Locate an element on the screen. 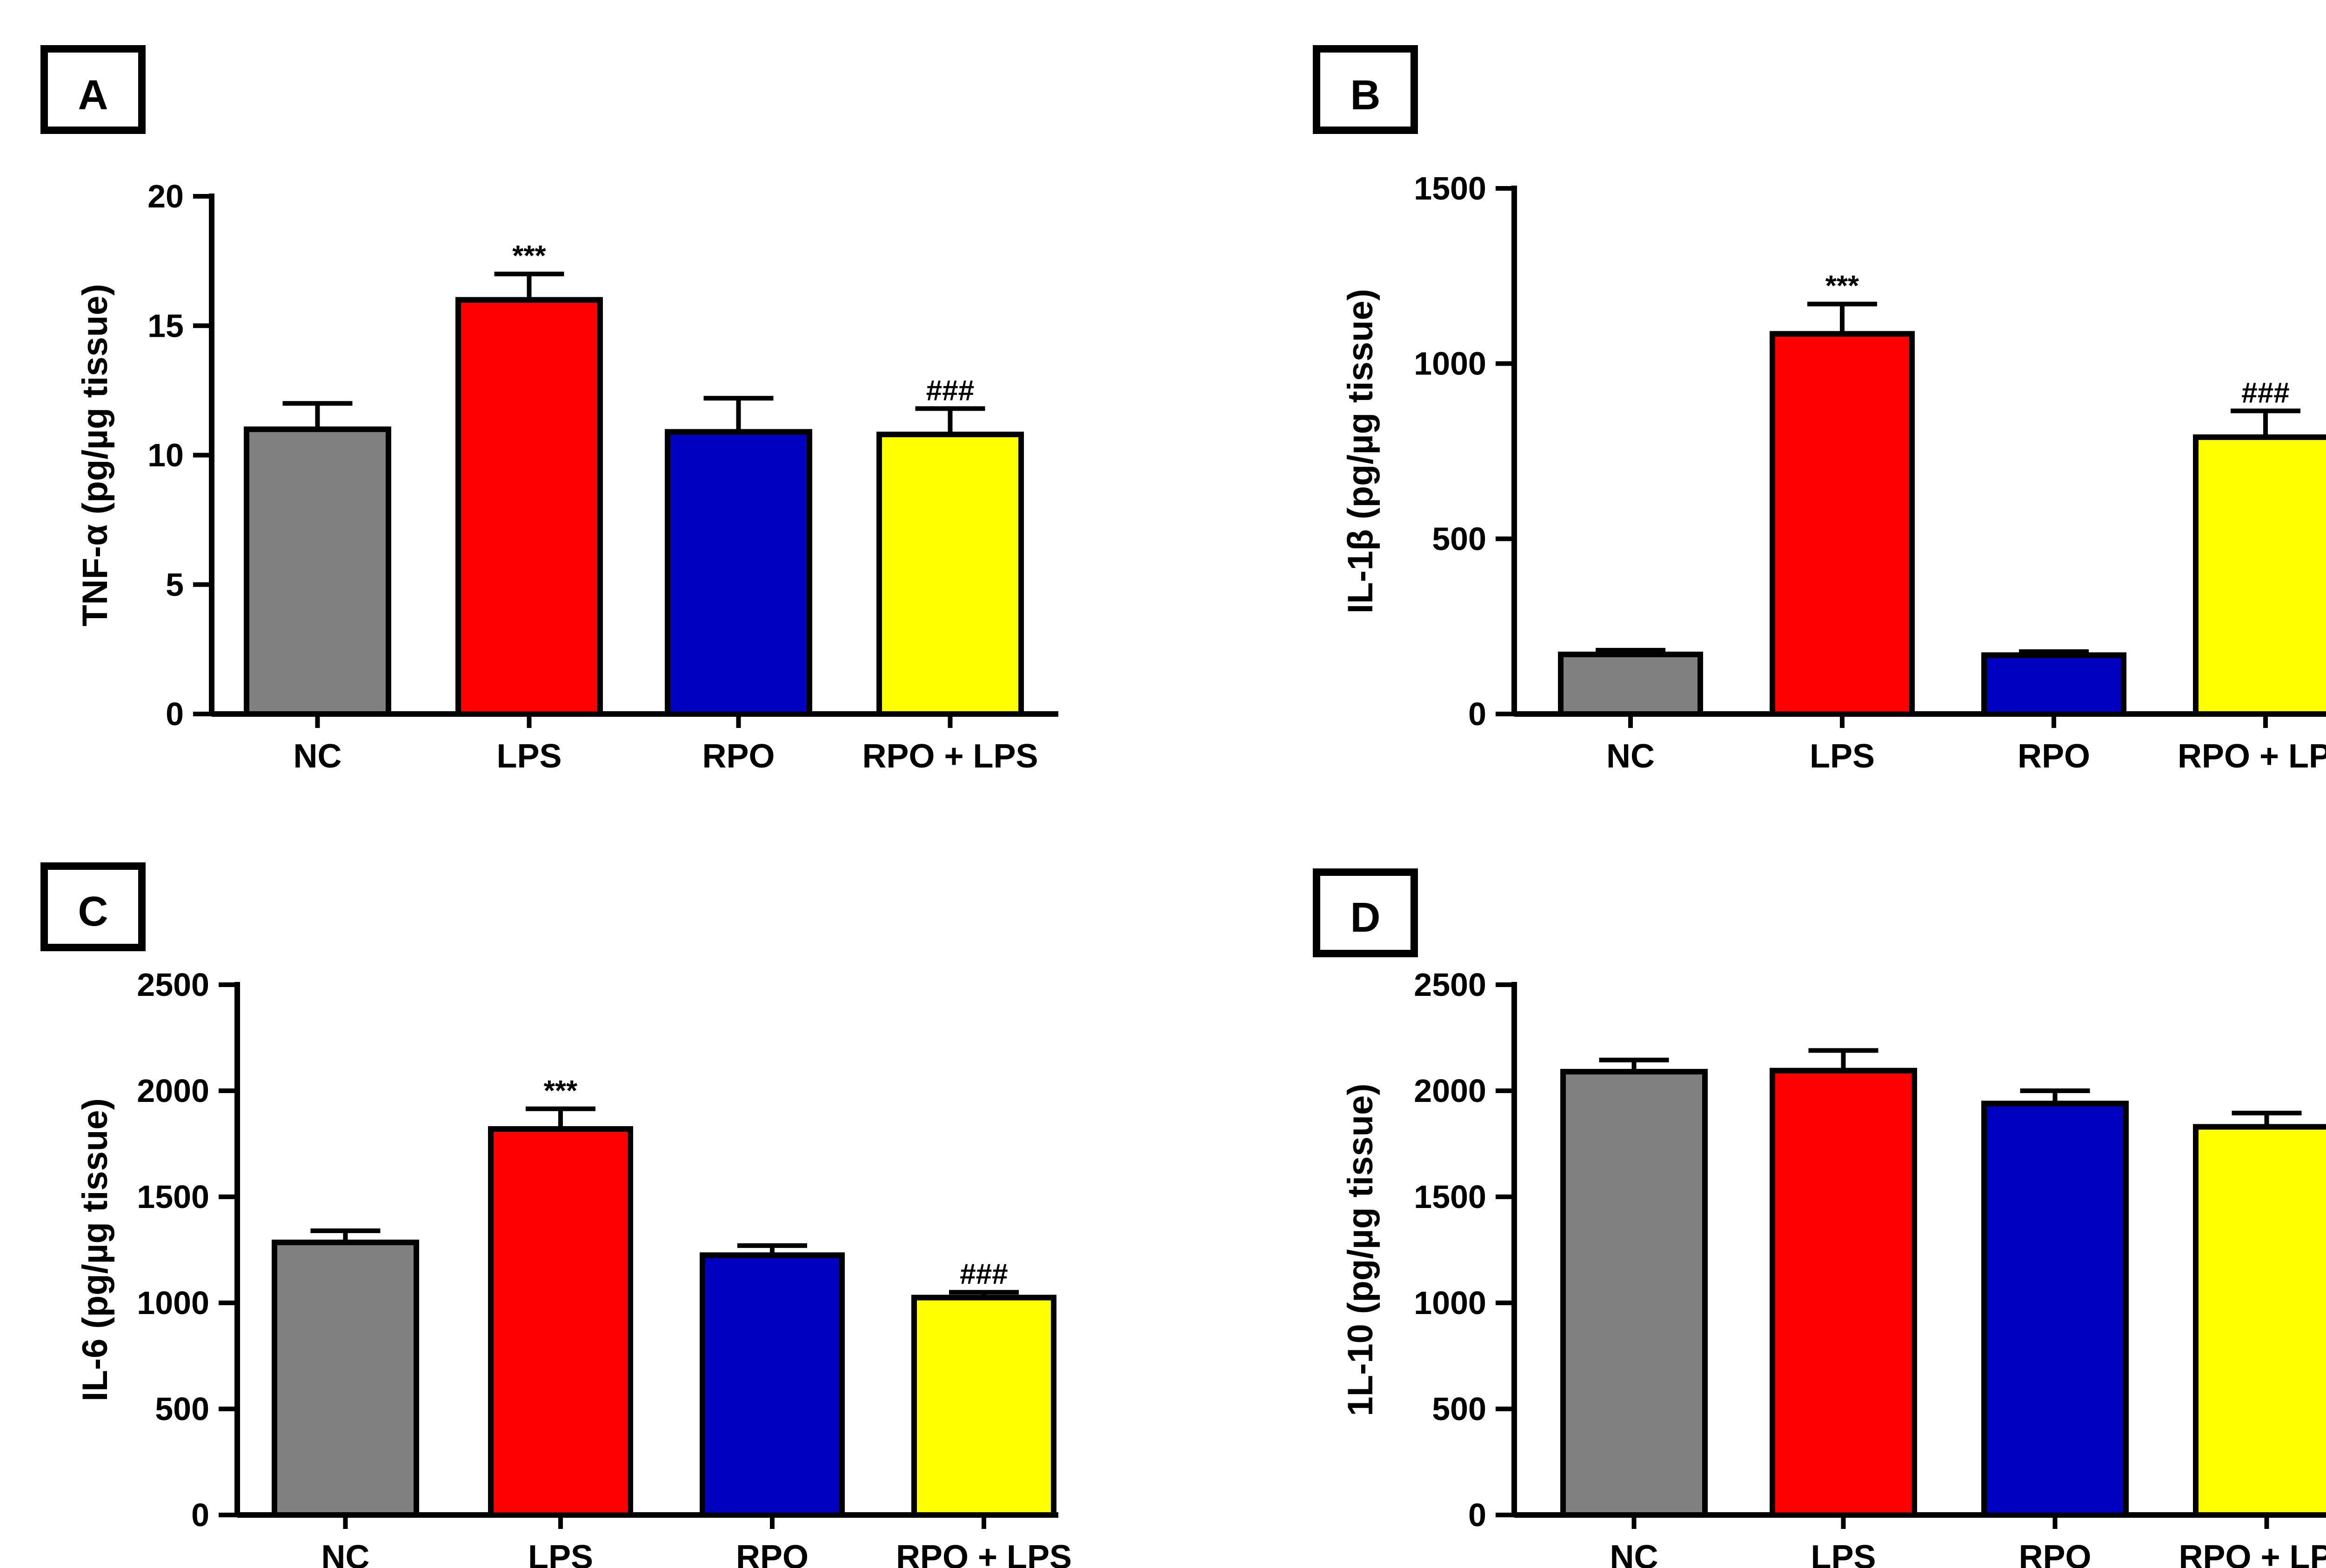  panel-c-letter: C is located at coordinates (93, 912).